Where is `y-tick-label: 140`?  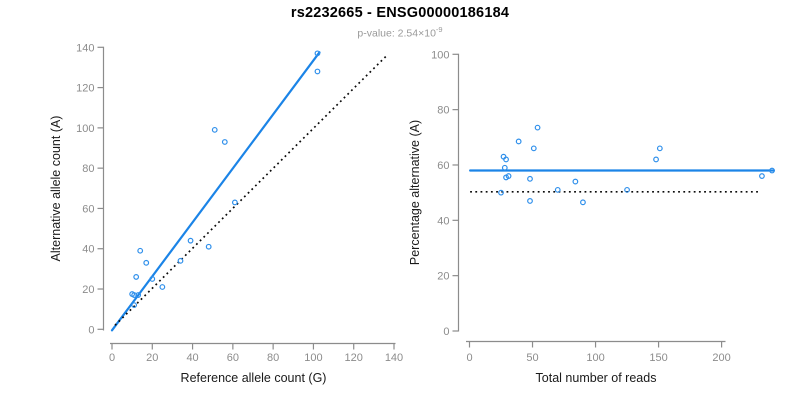
y-tick-label: 140 is located at coordinates (85, 48).